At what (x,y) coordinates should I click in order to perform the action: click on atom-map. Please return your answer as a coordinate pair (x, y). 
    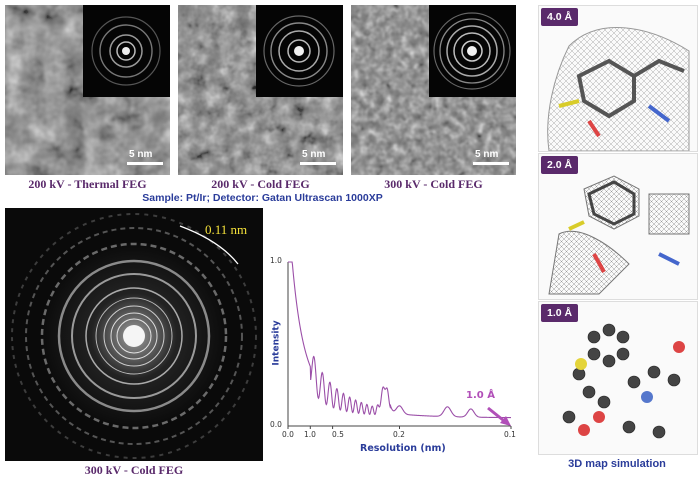
    Looking at the image, I should click on (618, 378).